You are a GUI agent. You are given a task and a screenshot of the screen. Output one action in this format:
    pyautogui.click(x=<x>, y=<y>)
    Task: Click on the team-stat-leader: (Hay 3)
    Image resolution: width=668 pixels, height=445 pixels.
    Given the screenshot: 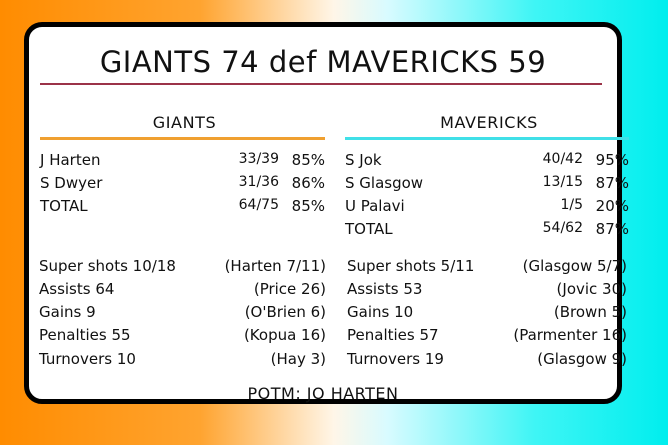 What is the action you would take?
    pyautogui.click(x=298, y=359)
    